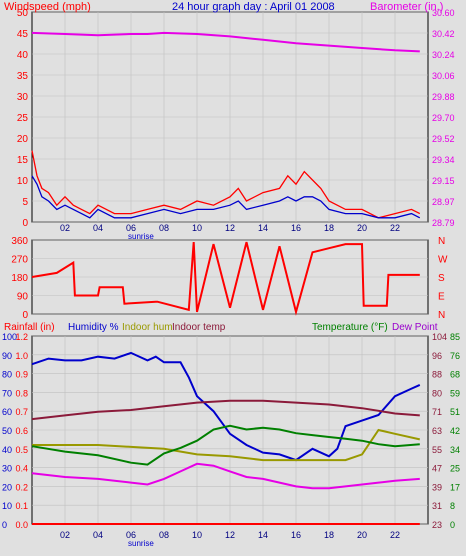  Describe the element at coordinates (437, 525) in the screenshot. I see `temperature-tick-label: 23` at that location.